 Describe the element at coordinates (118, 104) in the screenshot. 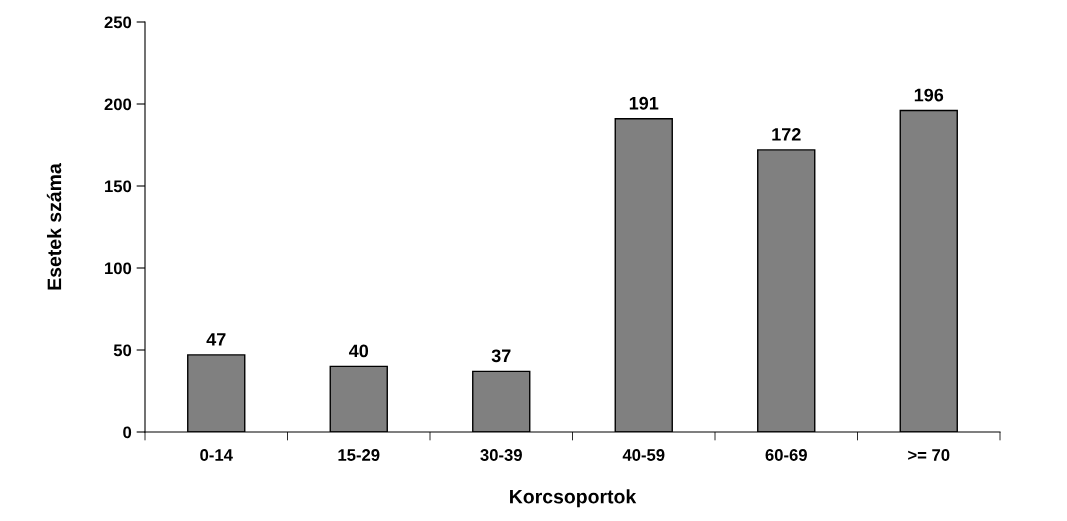

I see `y-tick-label: 200` at that location.